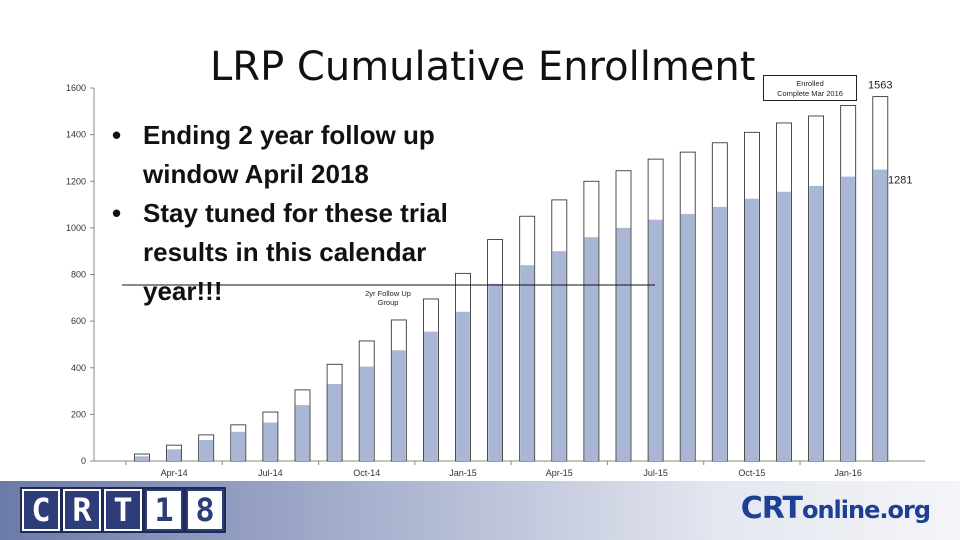 Image resolution: width=960 pixels, height=540 pixels. What do you see at coordinates (880, 86) in the screenshot?
I see `data-label-enrolled: 1563` at bounding box center [880, 86].